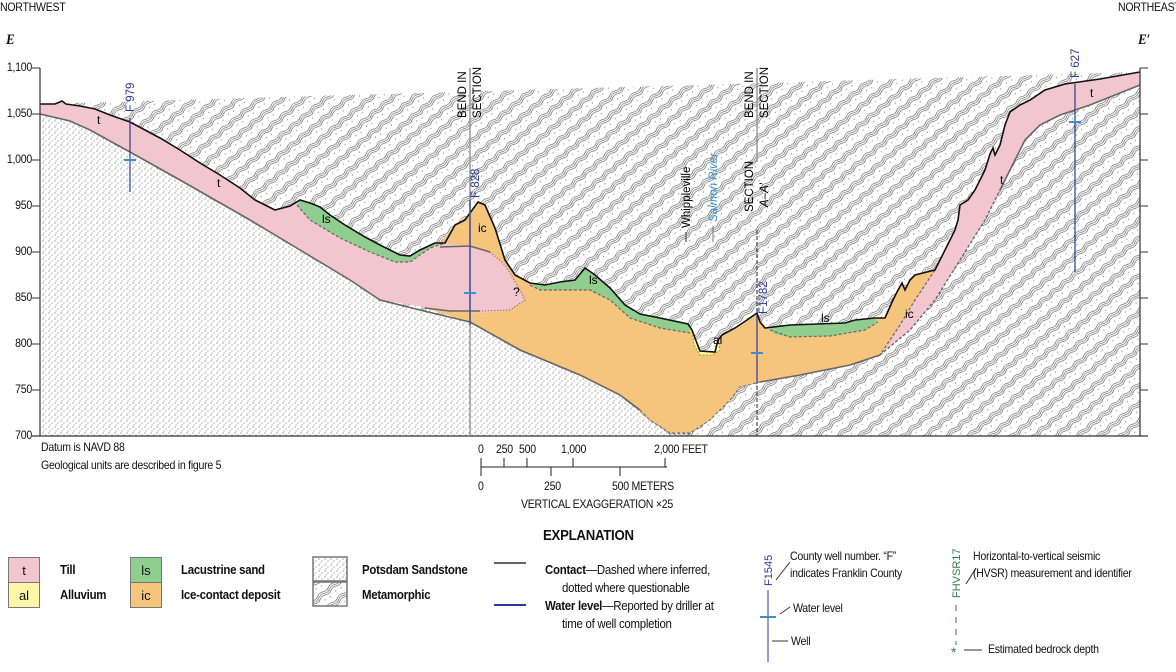 Image resolution: width=1176 pixels, height=672 pixels. What do you see at coordinates (330, 594) in the screenshot?
I see `metamorphic-swatch` at bounding box center [330, 594].